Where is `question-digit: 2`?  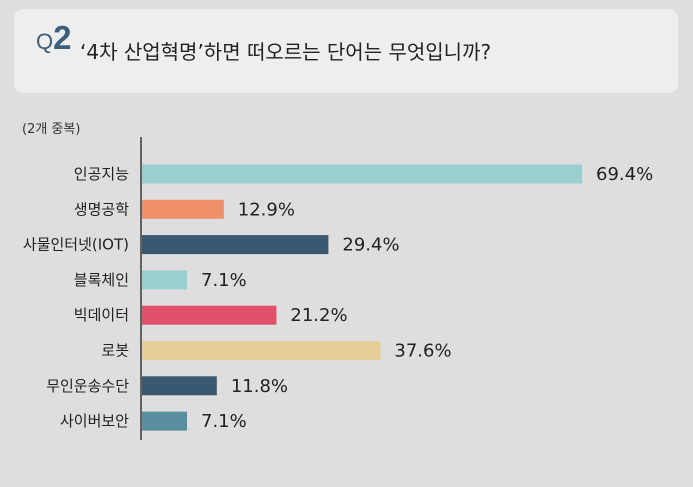 question-digit: 2 is located at coordinates (62, 37).